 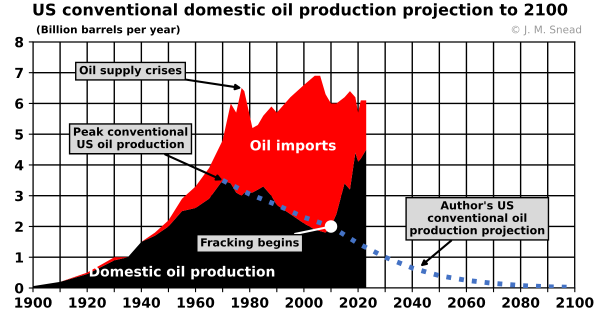 What do you see at coordinates (19, 288) in the screenshot?
I see `y-tick-label: 0` at bounding box center [19, 288].